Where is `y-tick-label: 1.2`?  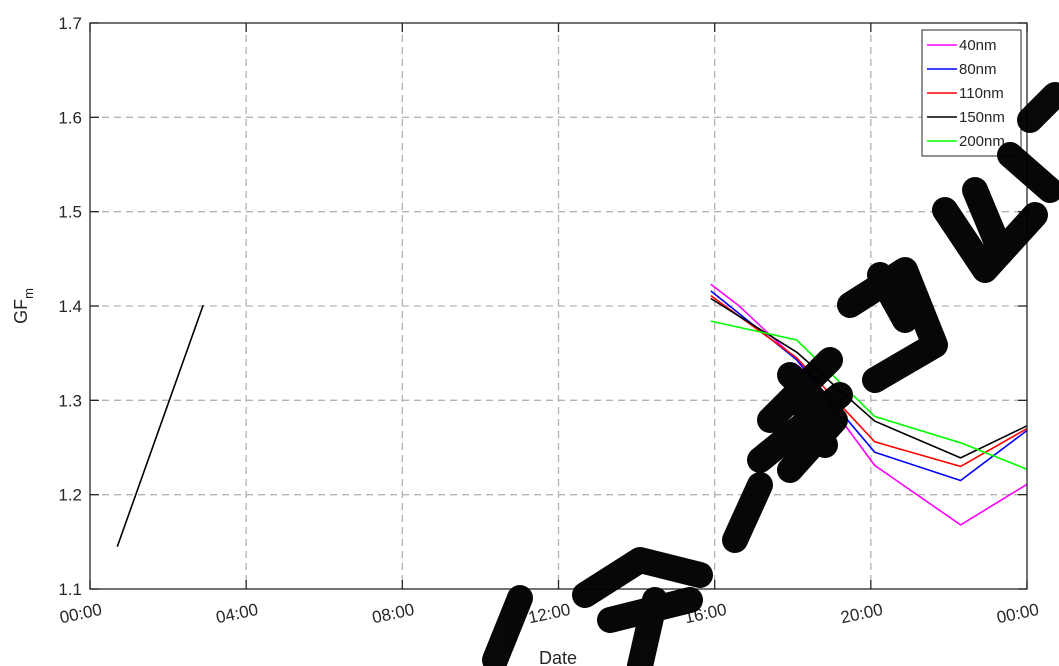 y-tick-label: 1.2 is located at coordinates (70, 495).